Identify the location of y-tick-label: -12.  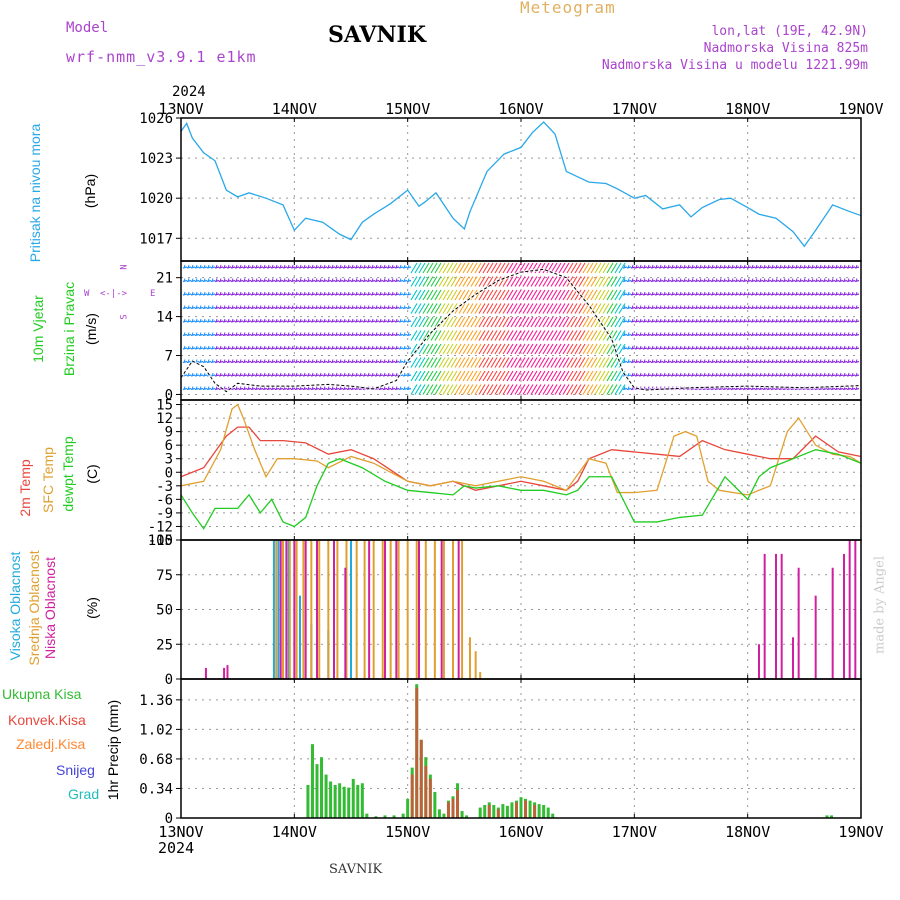
(160, 527).